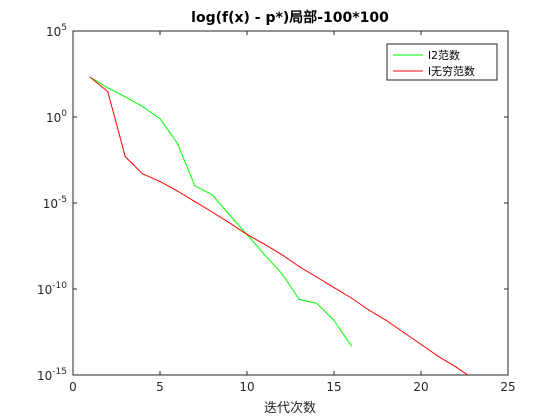  What do you see at coordinates (290, 17) in the screenshot?
I see `chart-title: log(f(x) - p*)局部-100*100` at bounding box center [290, 17].